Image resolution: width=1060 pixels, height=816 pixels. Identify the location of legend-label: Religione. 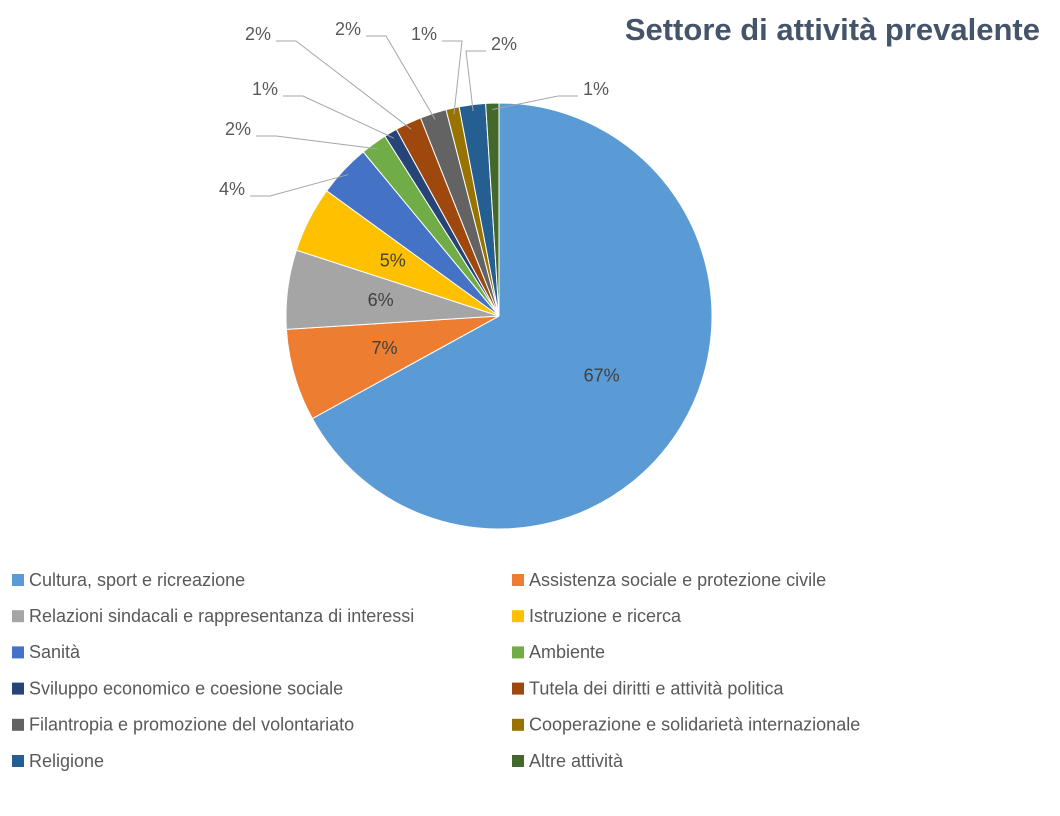
(66, 761).